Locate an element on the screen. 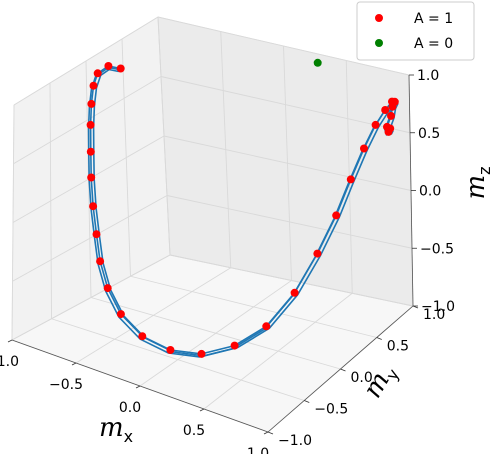  y-axis-label: my is located at coordinates (381, 382).